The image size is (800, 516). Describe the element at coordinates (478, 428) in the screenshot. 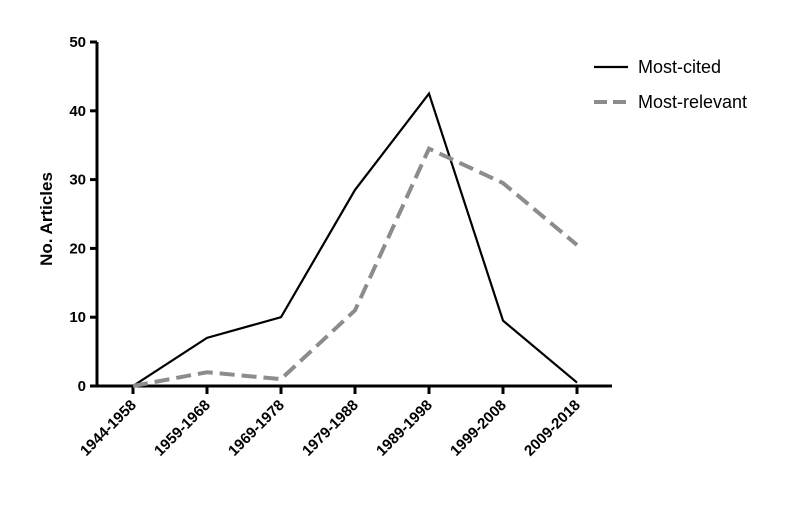

I see `x-tick-label: 1999-2008` at that location.